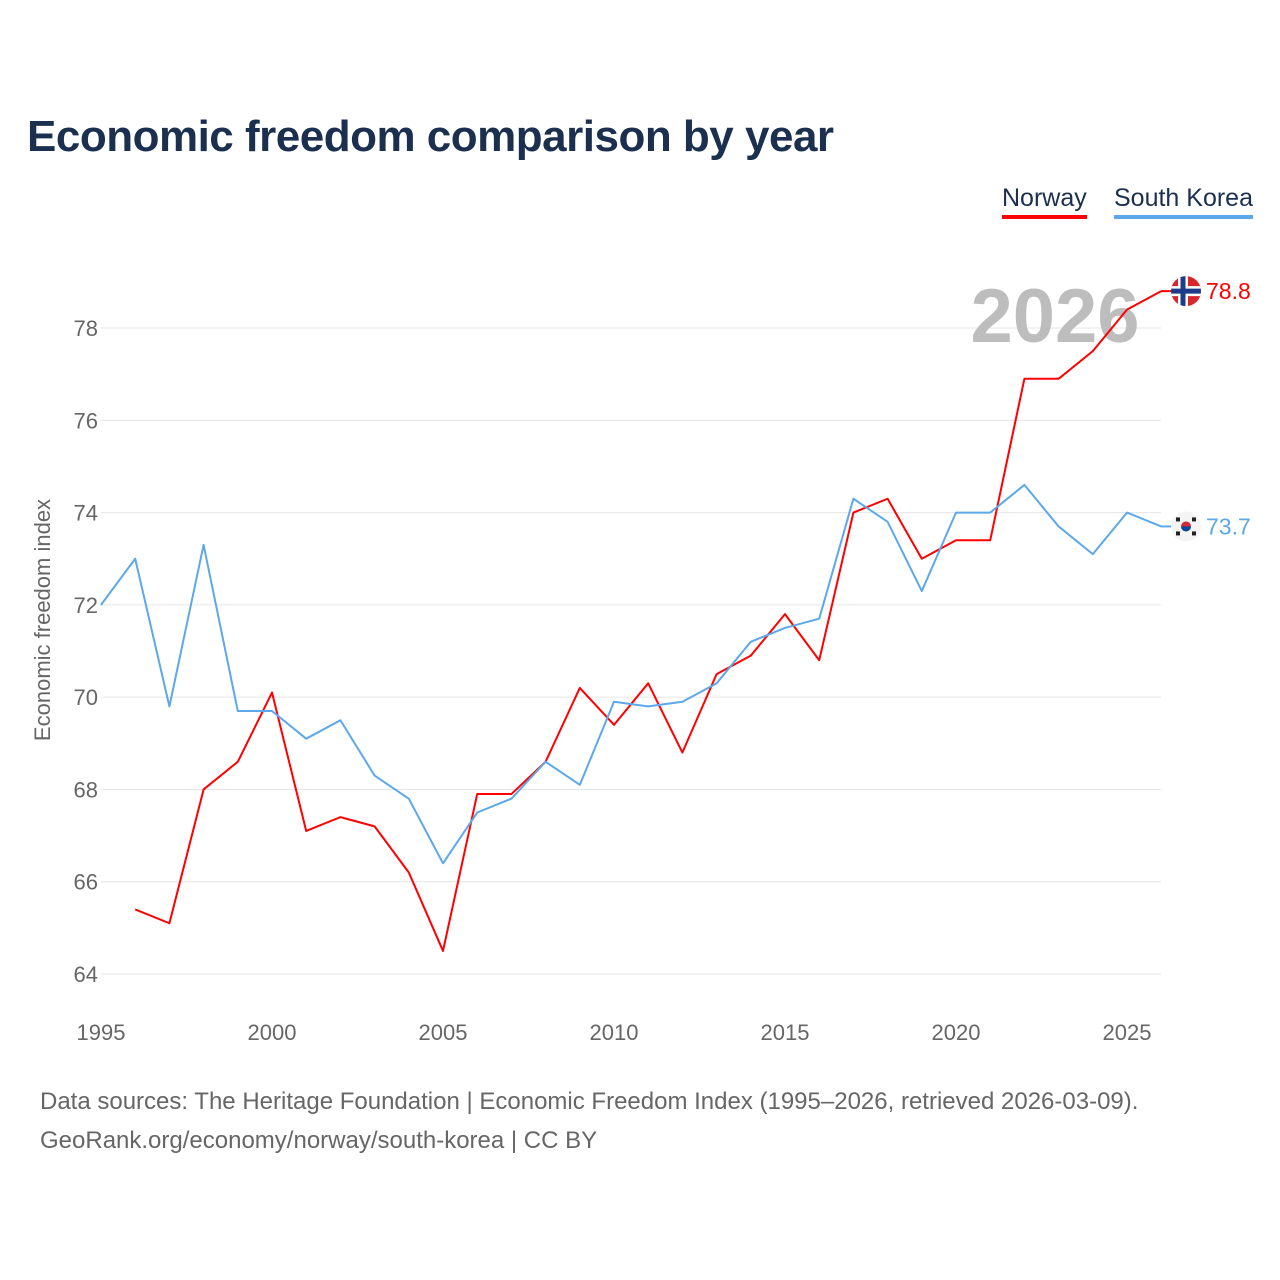  I want to click on end-value-label: 78.8, so click(1228, 291).